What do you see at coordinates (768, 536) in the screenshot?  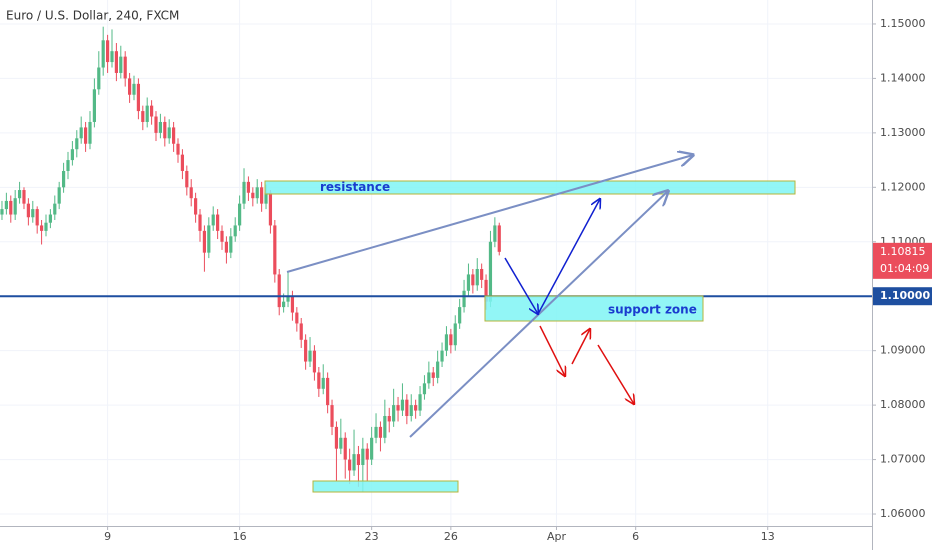 I see `x-tick-label: 13` at bounding box center [768, 536].